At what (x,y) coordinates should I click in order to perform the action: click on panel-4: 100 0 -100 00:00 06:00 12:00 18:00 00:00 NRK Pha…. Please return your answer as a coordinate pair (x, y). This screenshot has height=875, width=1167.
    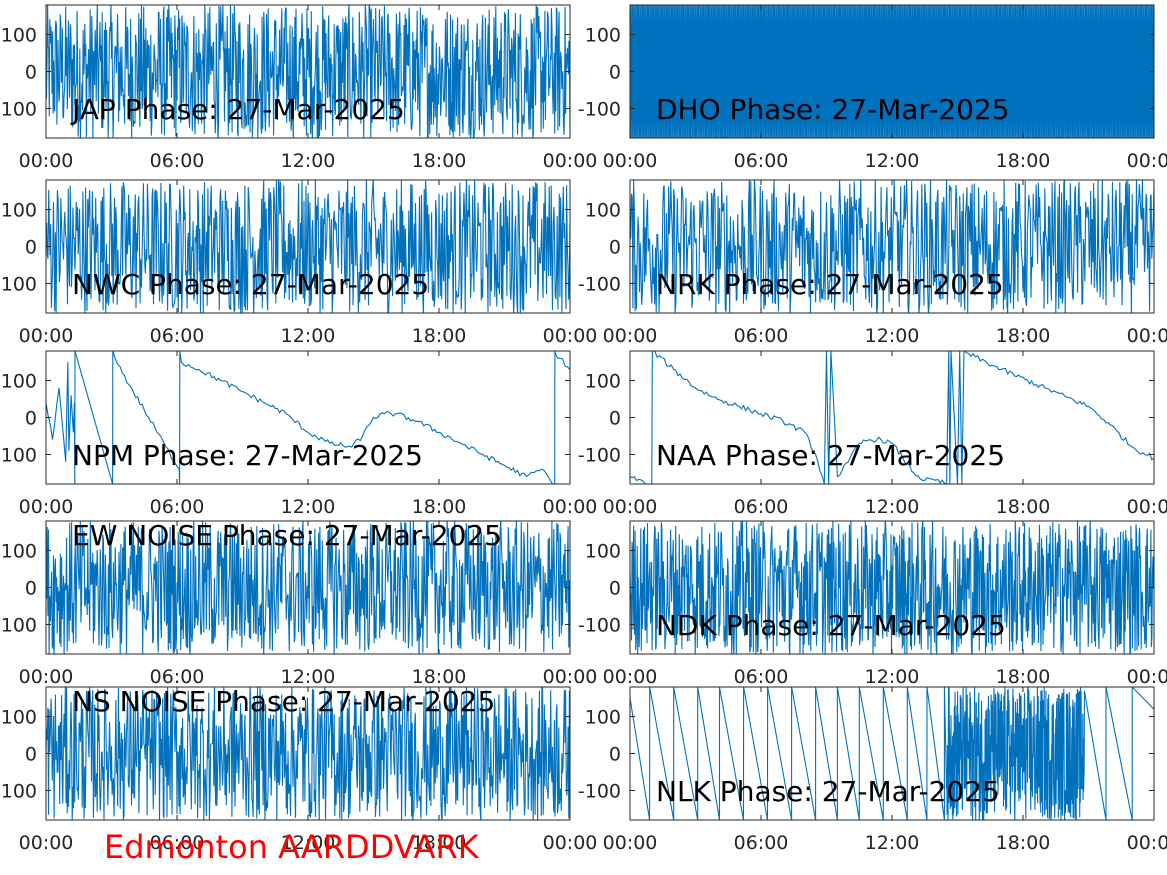
    Looking at the image, I should click on (872, 263).